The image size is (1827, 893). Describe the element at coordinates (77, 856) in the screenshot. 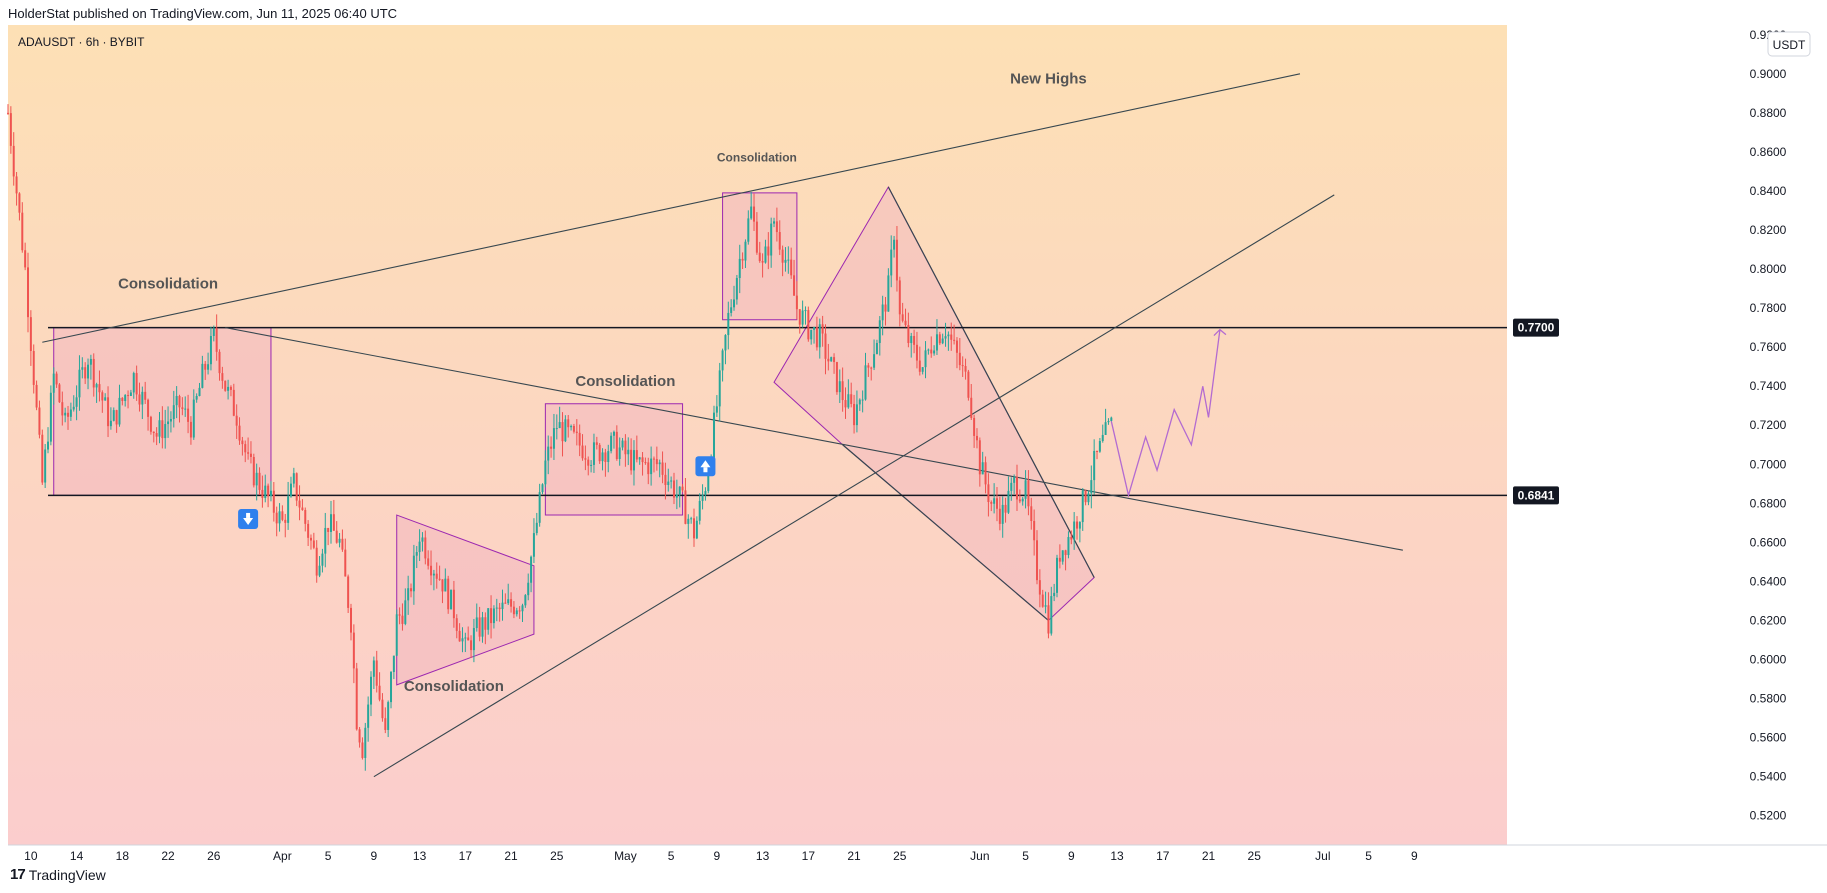

I see `x-tick-label: 14` at that location.